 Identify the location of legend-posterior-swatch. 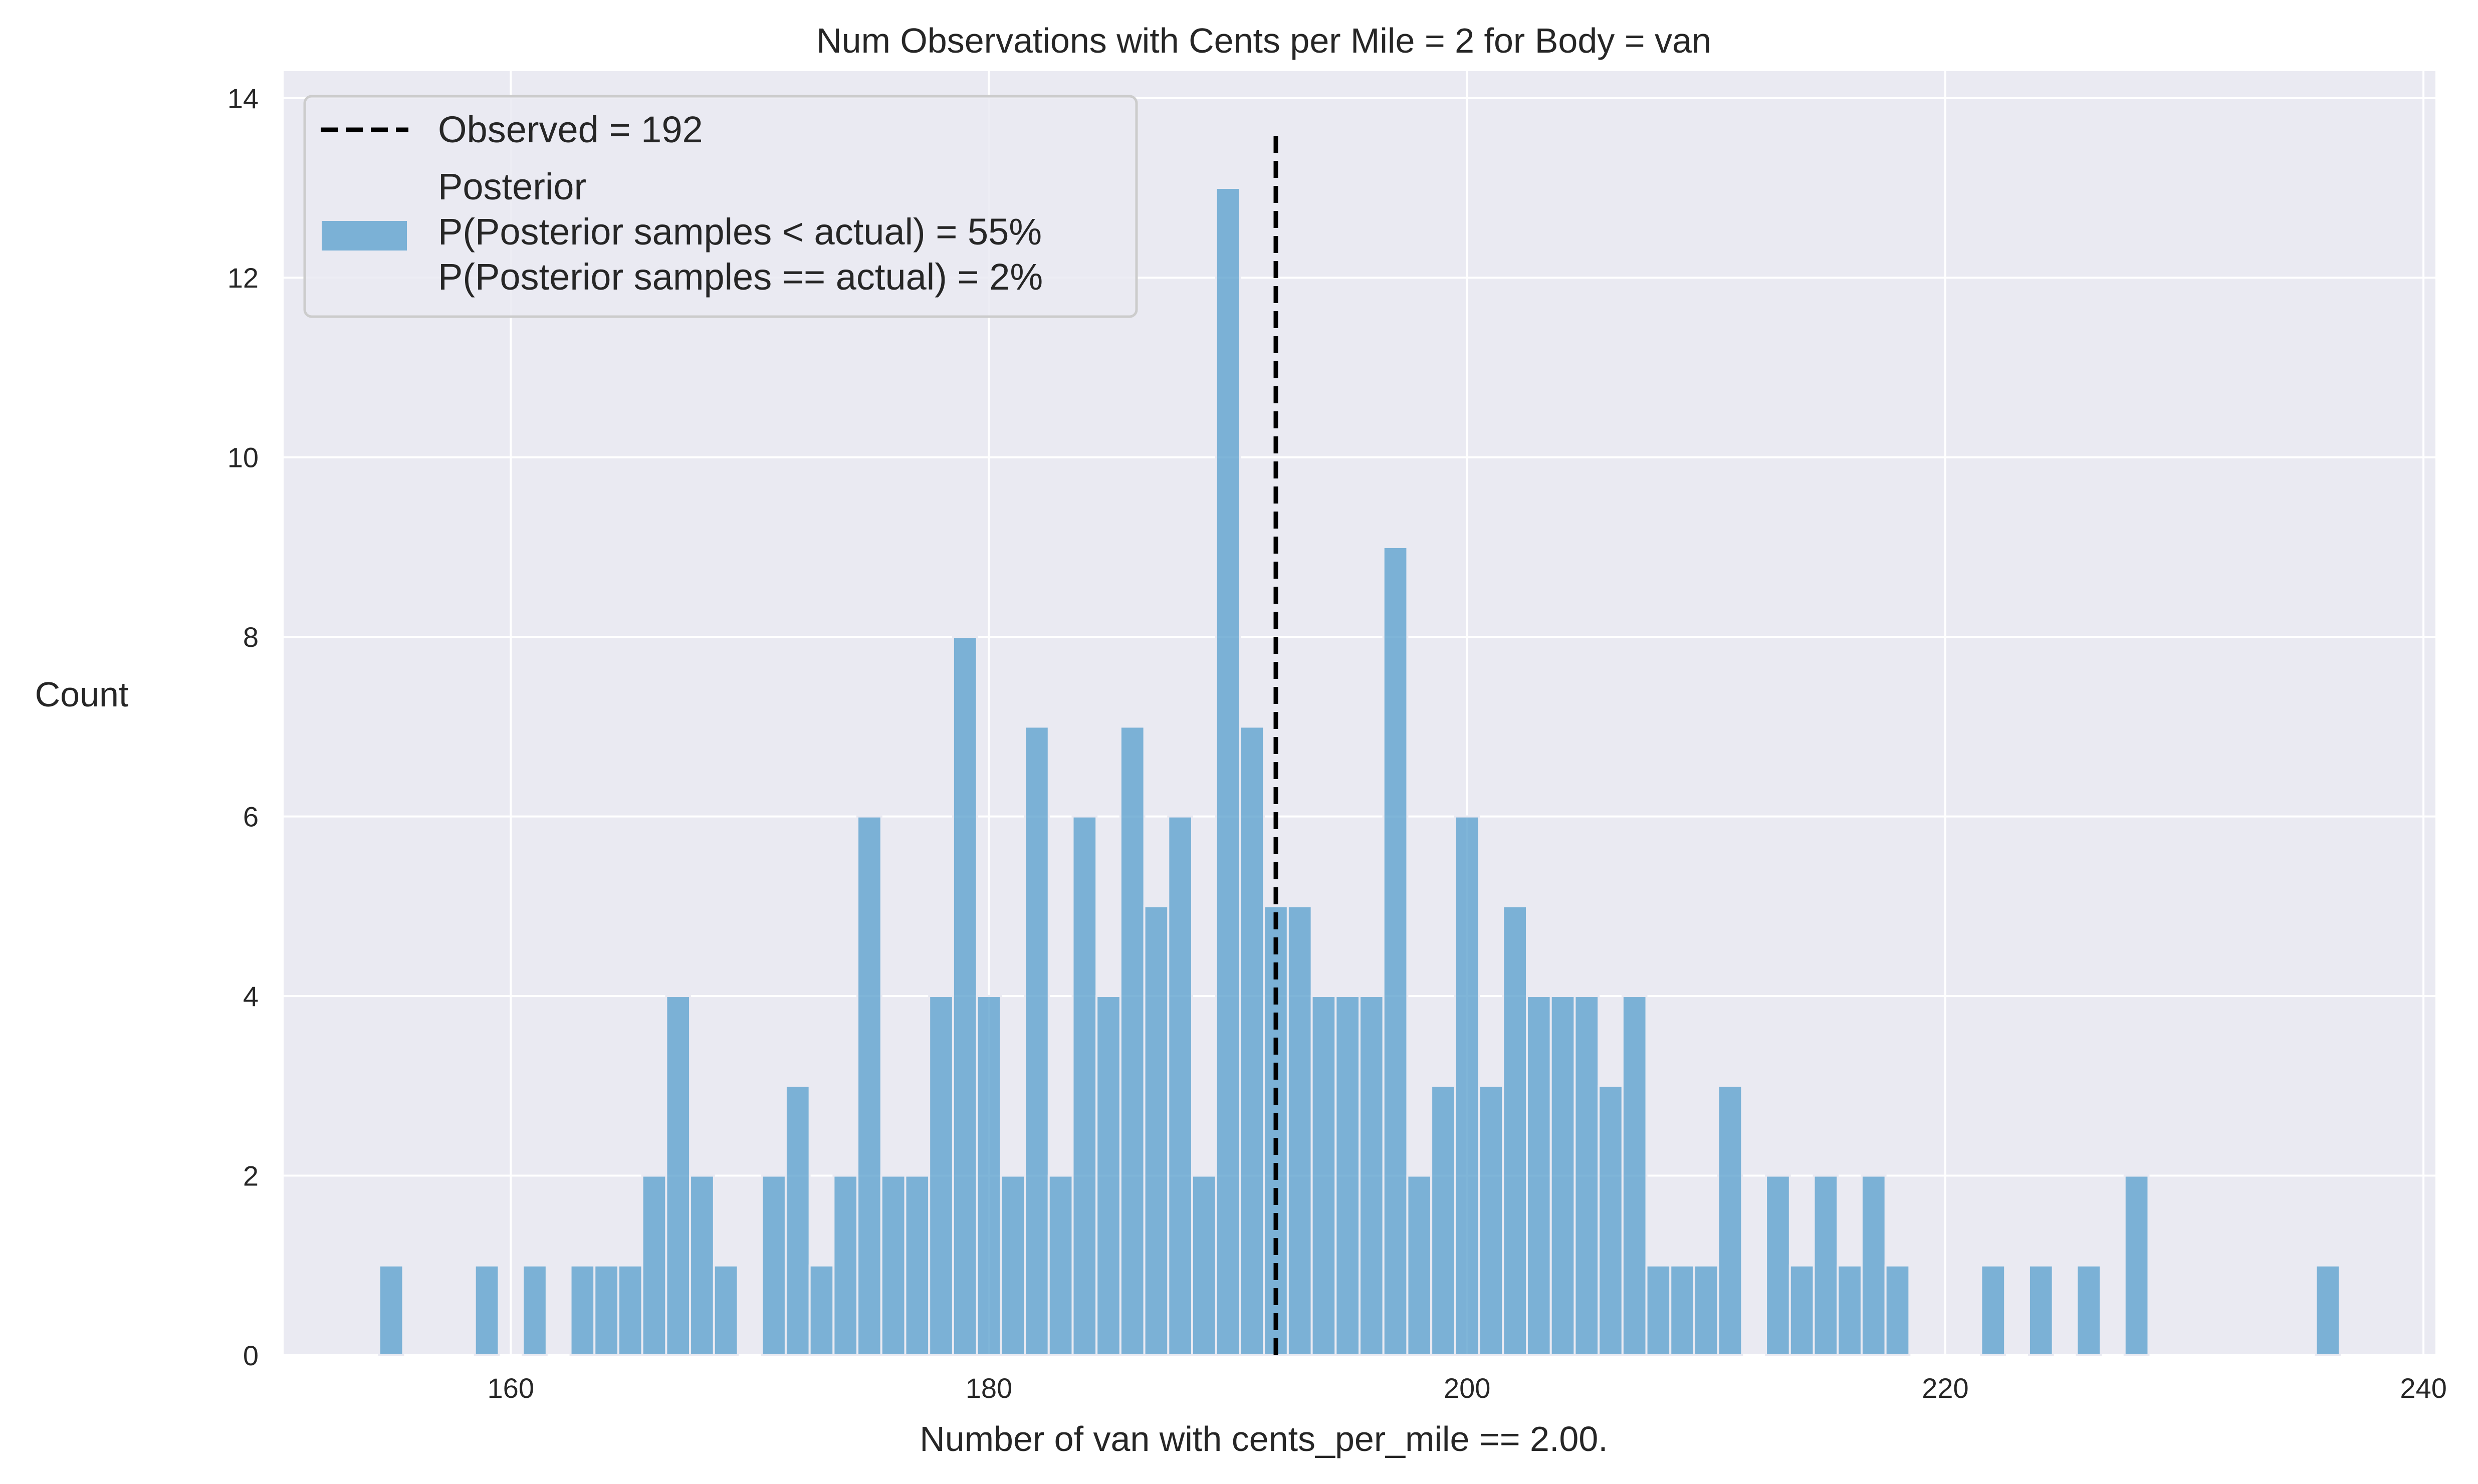
(365, 236).